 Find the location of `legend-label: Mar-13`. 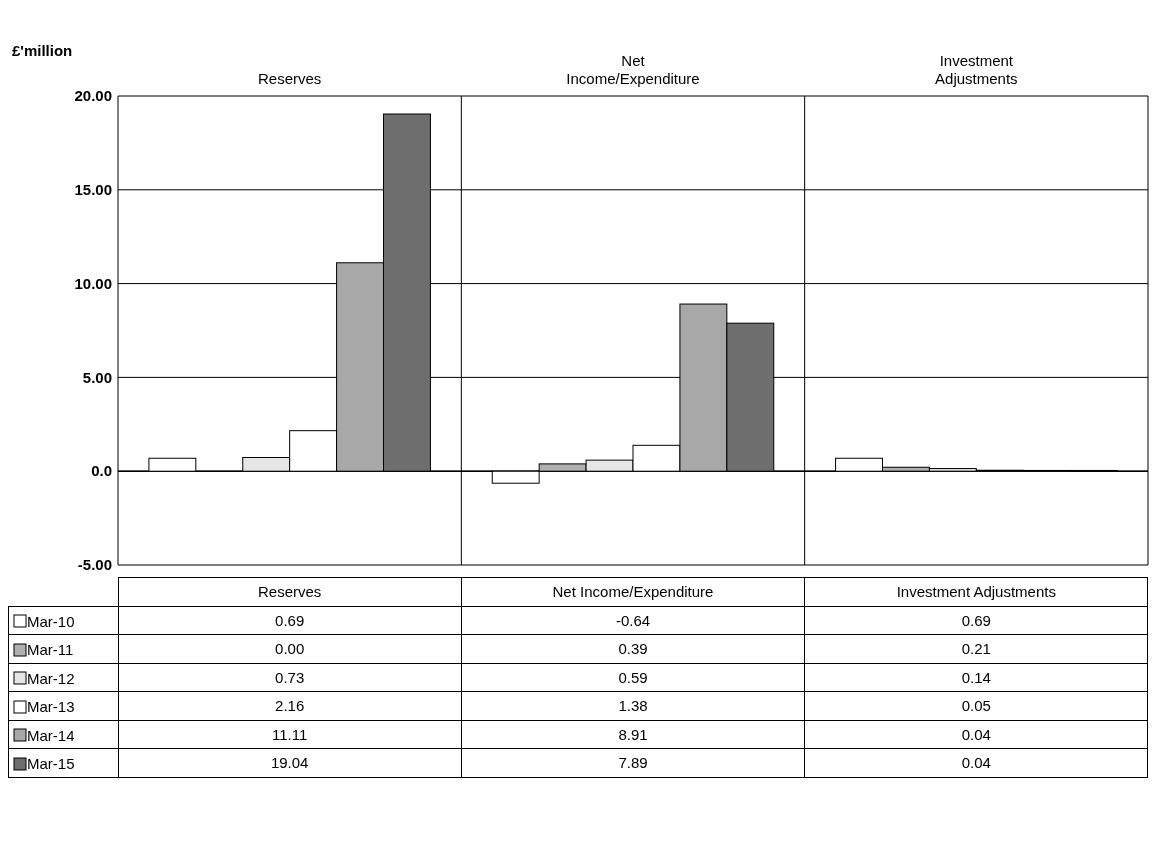

legend-label: Mar-13 is located at coordinates (51, 707).